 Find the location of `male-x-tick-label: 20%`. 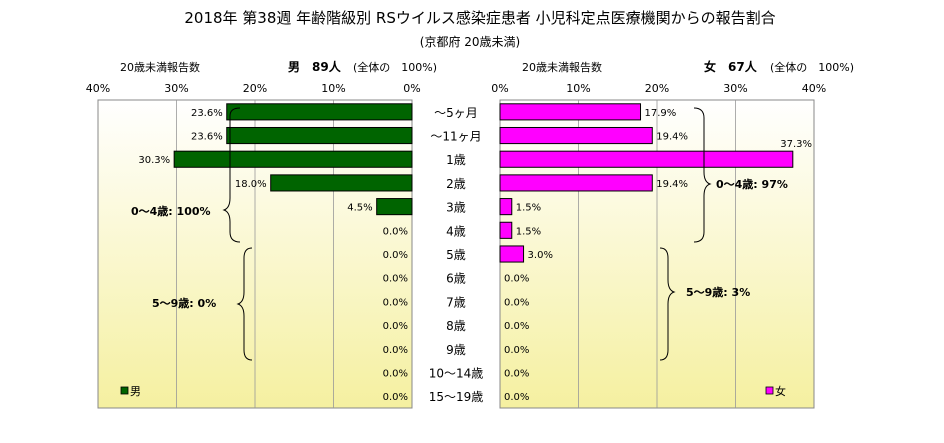

male-x-tick-label: 20% is located at coordinates (255, 88).